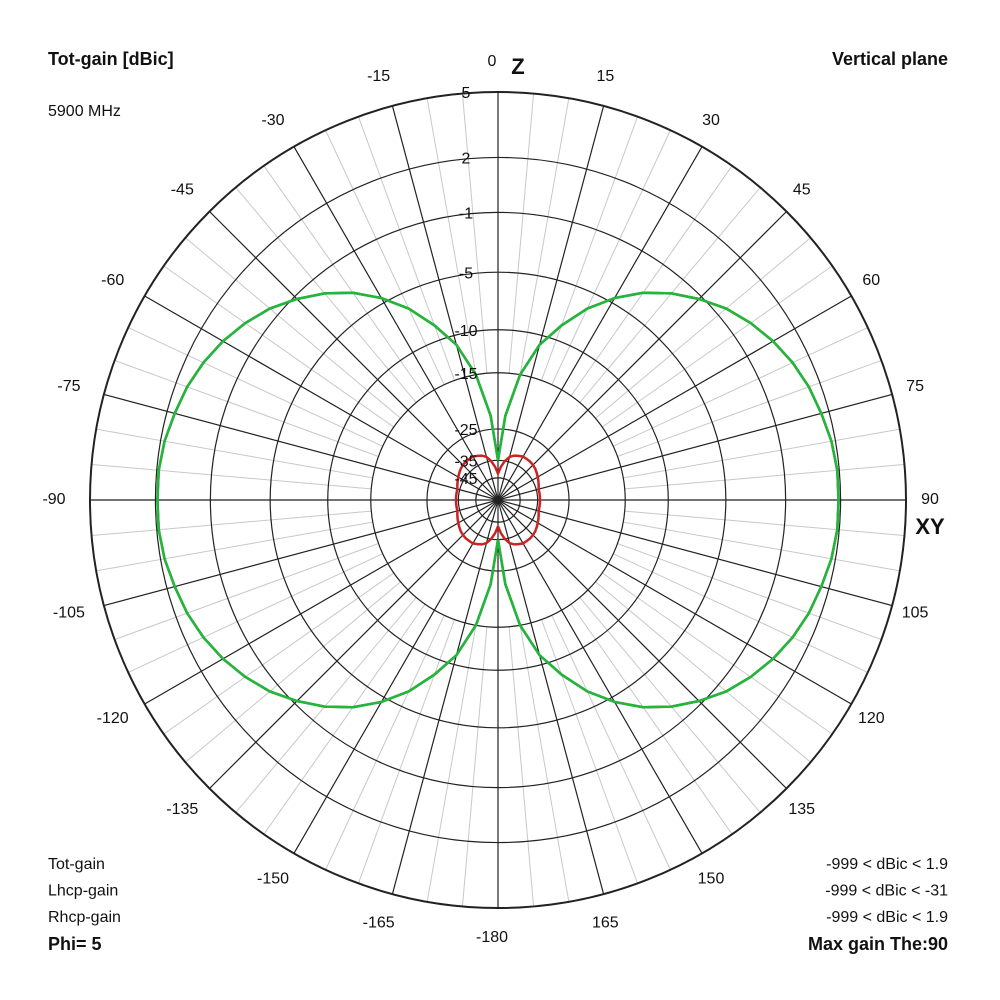  Describe the element at coordinates (182, 809) in the screenshot. I see `theta-tick-label: -135` at that location.